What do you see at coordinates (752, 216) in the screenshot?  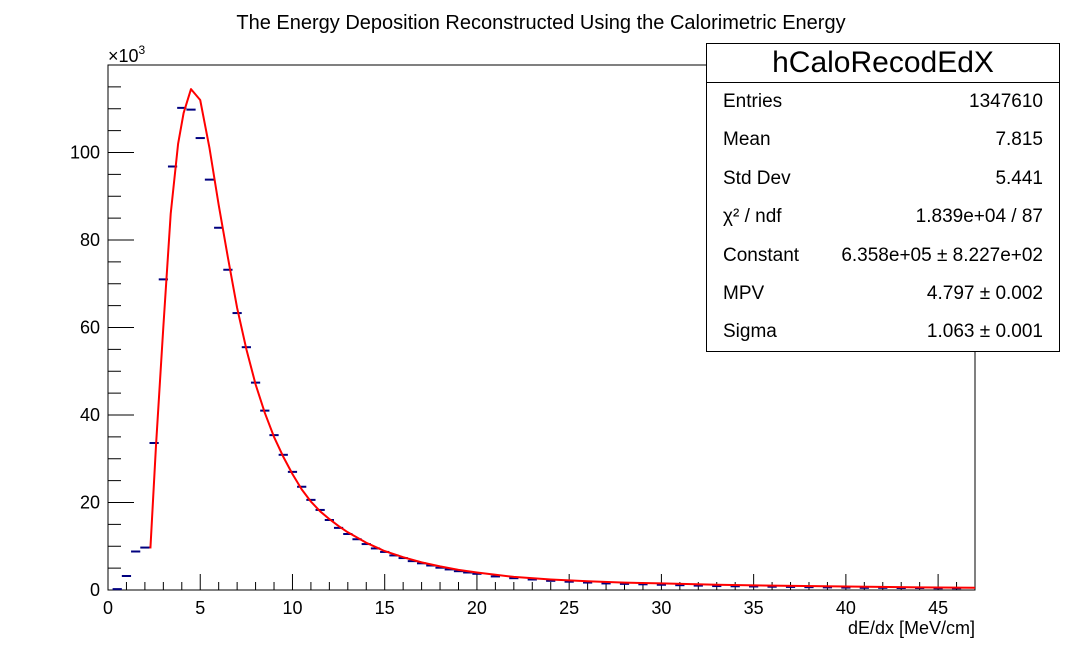 I see `stats-label: χ² / ndf` at bounding box center [752, 216].